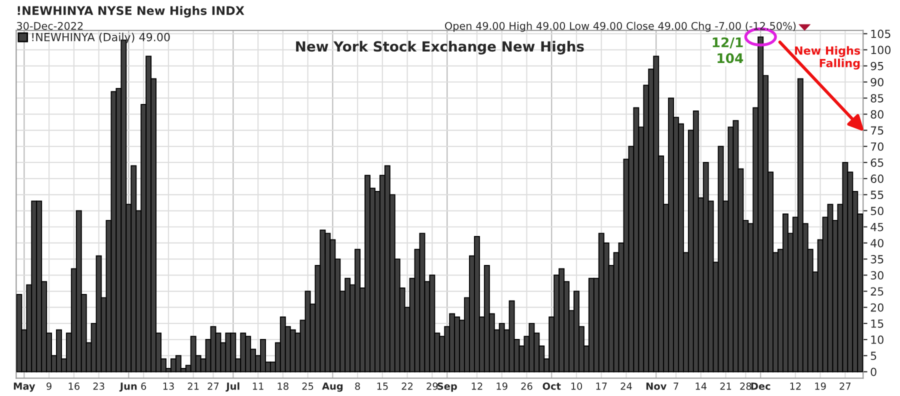 The width and height of the screenshot is (900, 396). Describe the element at coordinates (551, 386) in the screenshot. I see `x-tick-label: Oct` at that location.